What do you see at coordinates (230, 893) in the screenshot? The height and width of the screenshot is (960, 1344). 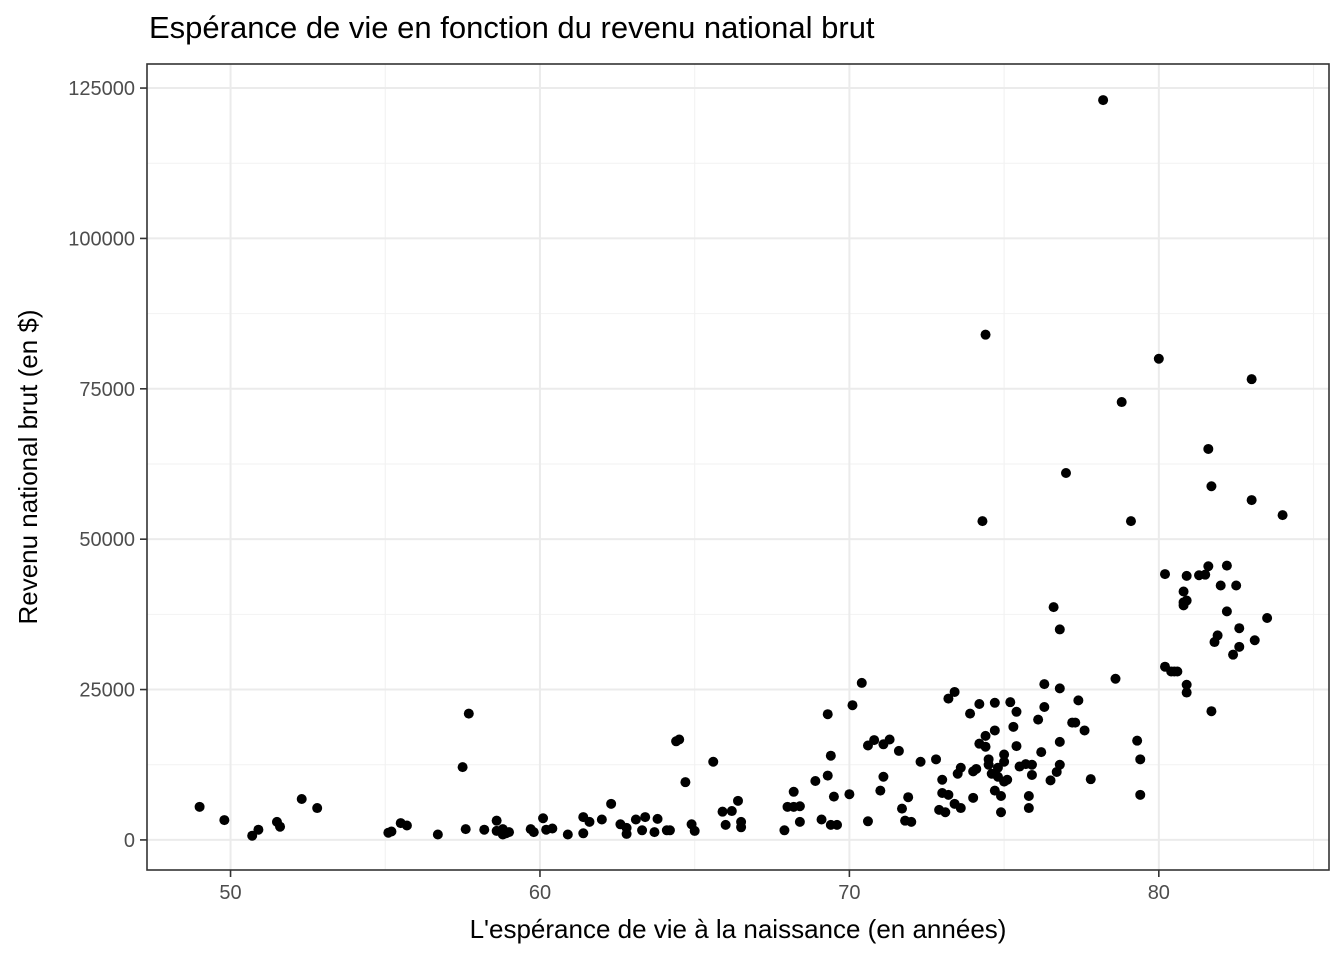 I see `x-tick-label: 50` at bounding box center [230, 893].